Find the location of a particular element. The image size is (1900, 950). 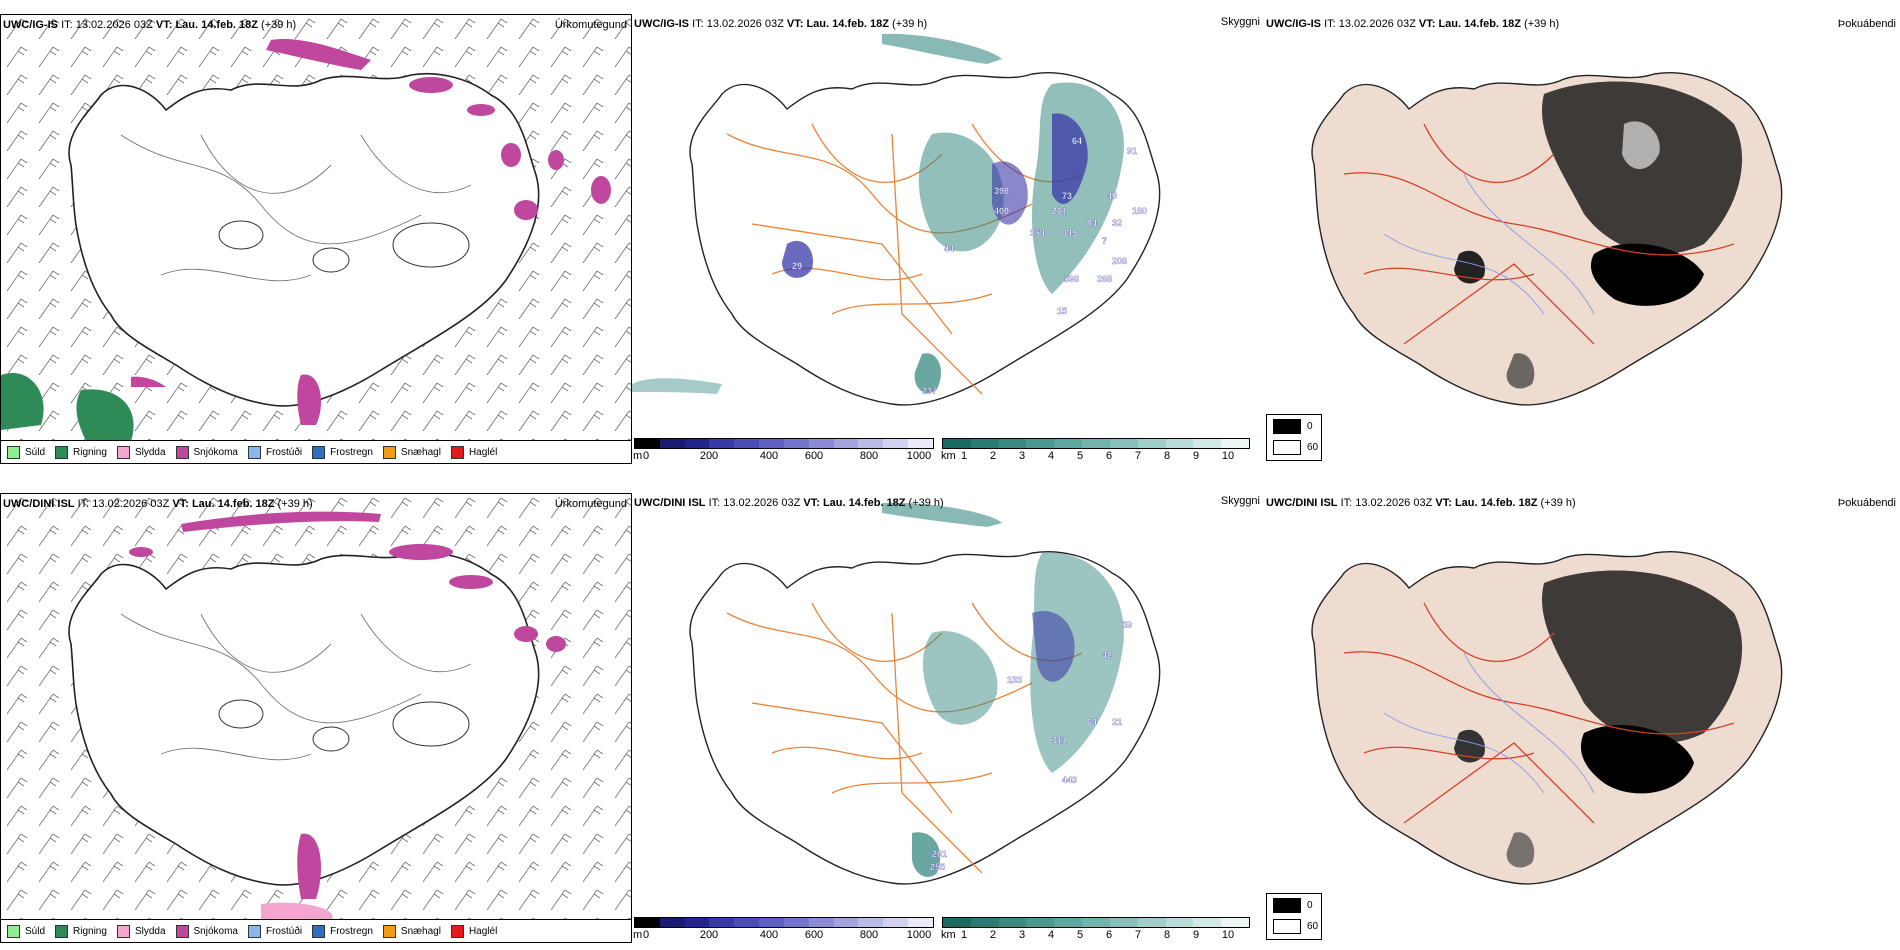

ceiling-colorbar-blocks is located at coordinates (784, 922).